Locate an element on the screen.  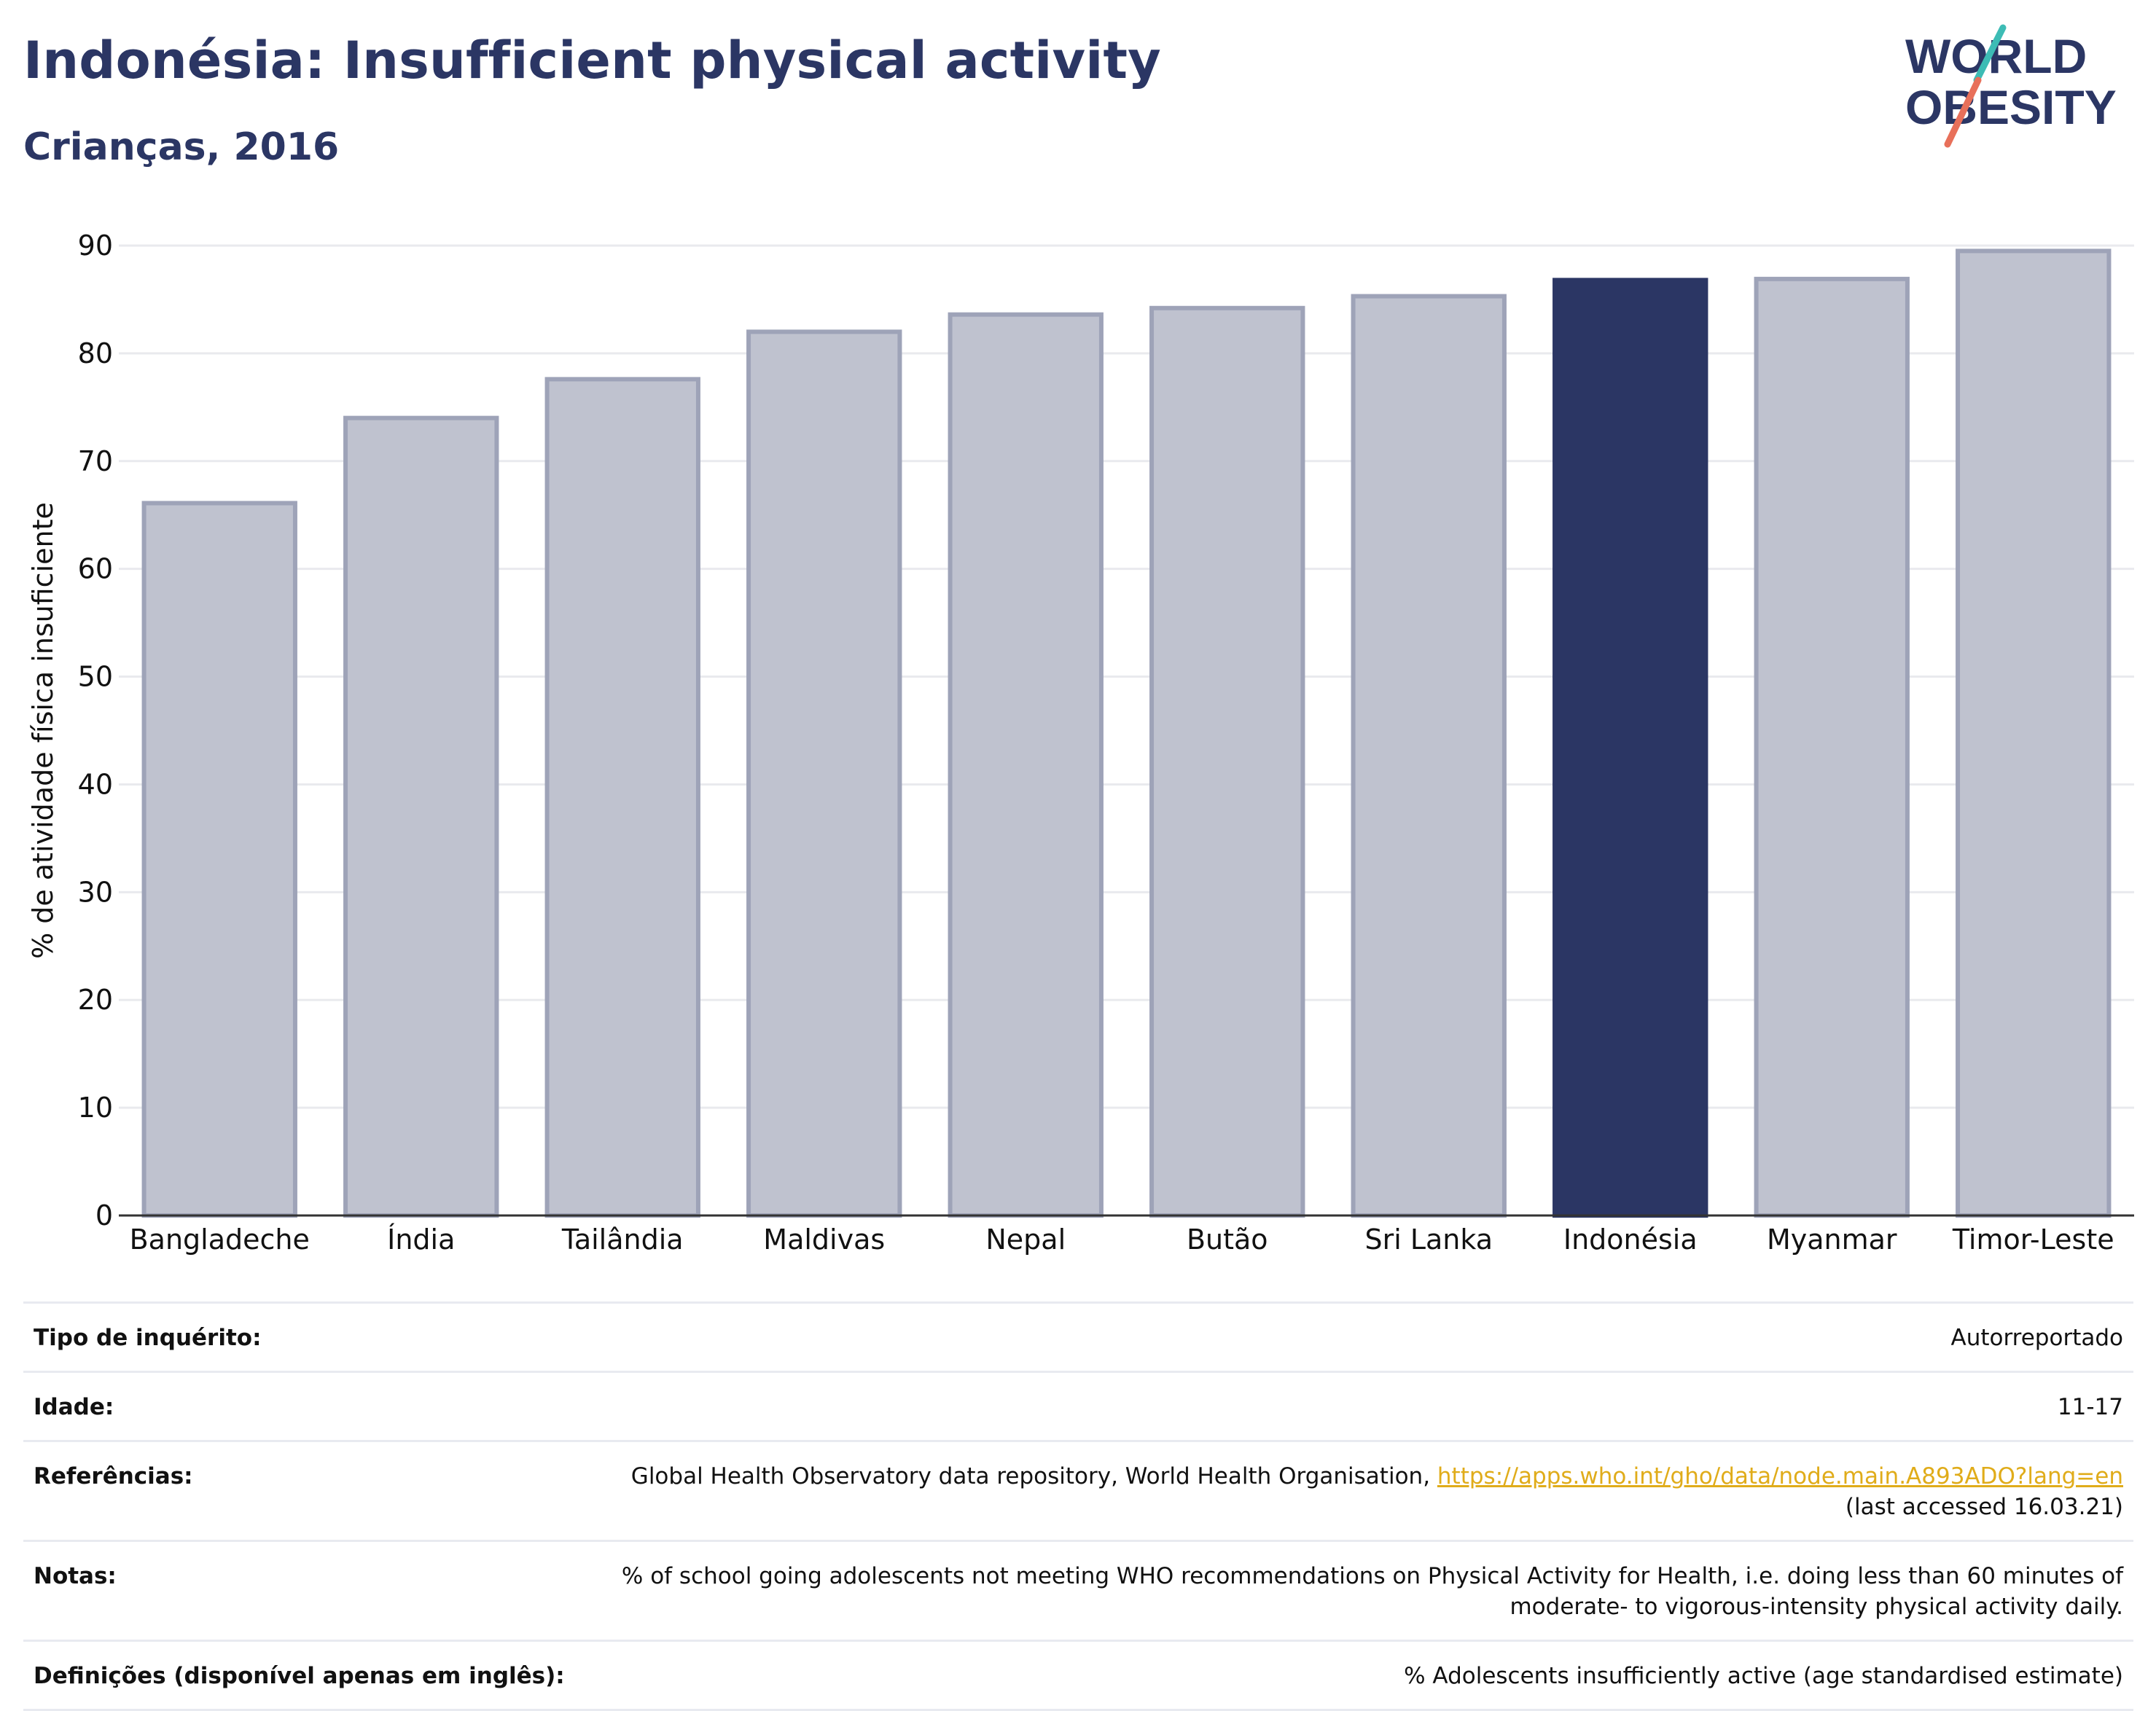
y-tick-label: 40 is located at coordinates (96, 784).